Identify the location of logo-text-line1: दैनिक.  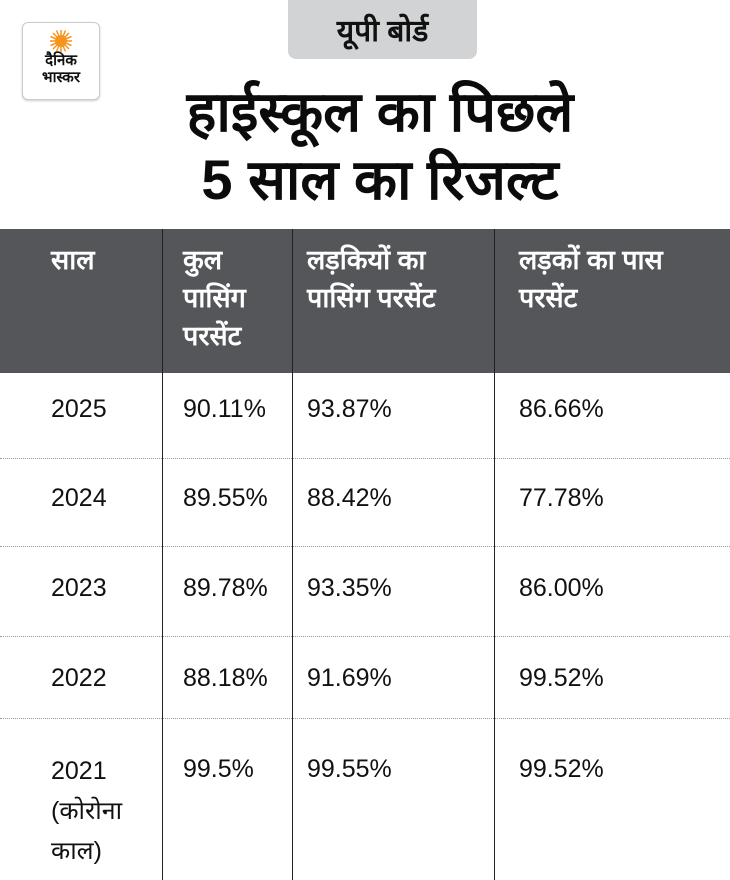
(61, 60).